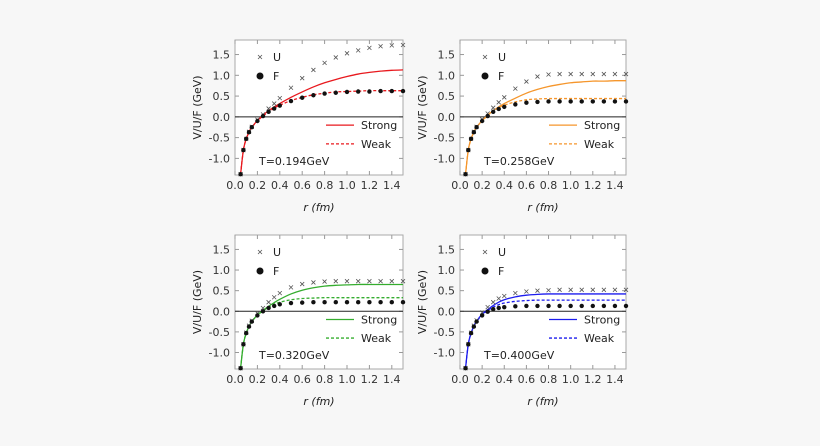 This screenshot has height=446, width=820. I want to click on legend-label-strong: Strong, so click(379, 320).